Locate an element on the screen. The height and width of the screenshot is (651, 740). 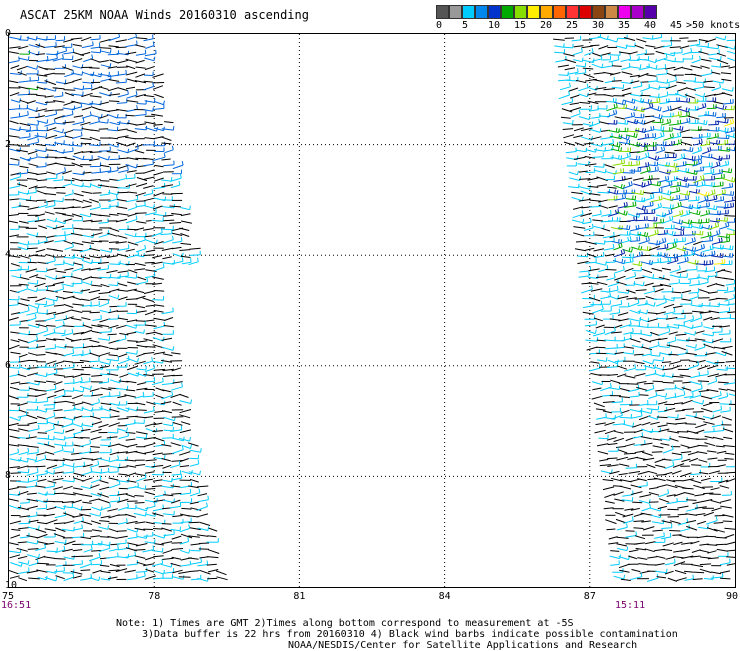
latitude-label: 4 is located at coordinates (8, 254).